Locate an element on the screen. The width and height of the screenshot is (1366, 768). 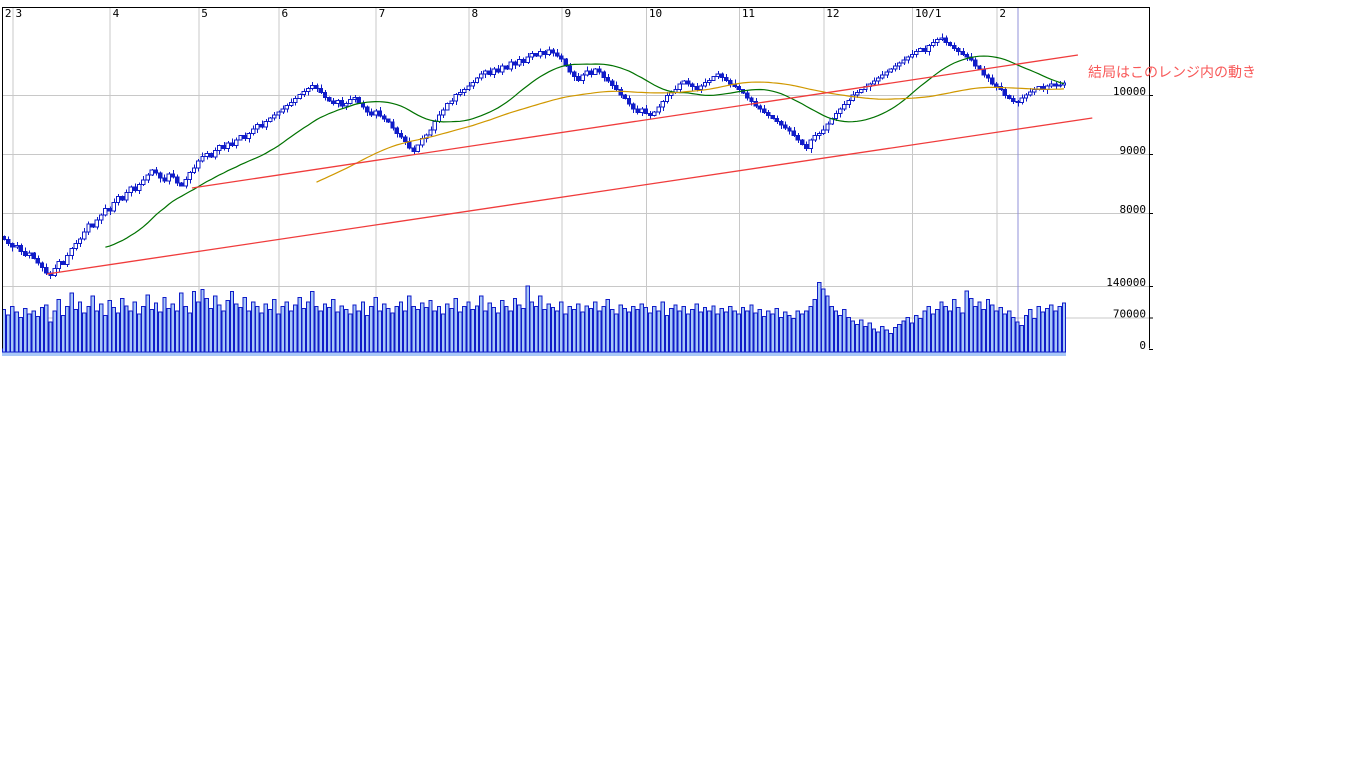
svg-text: 5 is located at coordinates (204, 13).